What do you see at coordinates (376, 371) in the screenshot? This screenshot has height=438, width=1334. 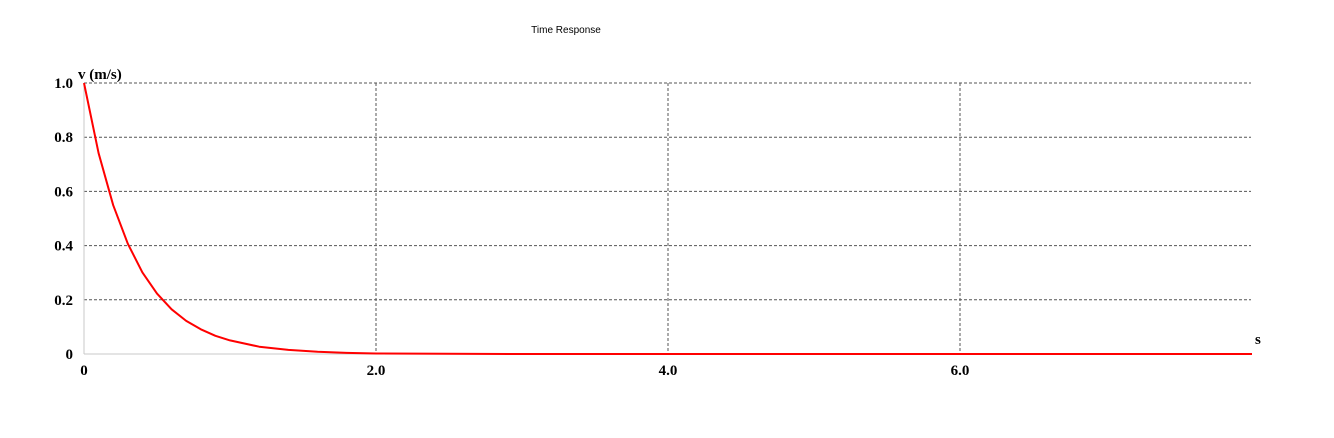 I see `x-tick-label: 2.0` at bounding box center [376, 371].